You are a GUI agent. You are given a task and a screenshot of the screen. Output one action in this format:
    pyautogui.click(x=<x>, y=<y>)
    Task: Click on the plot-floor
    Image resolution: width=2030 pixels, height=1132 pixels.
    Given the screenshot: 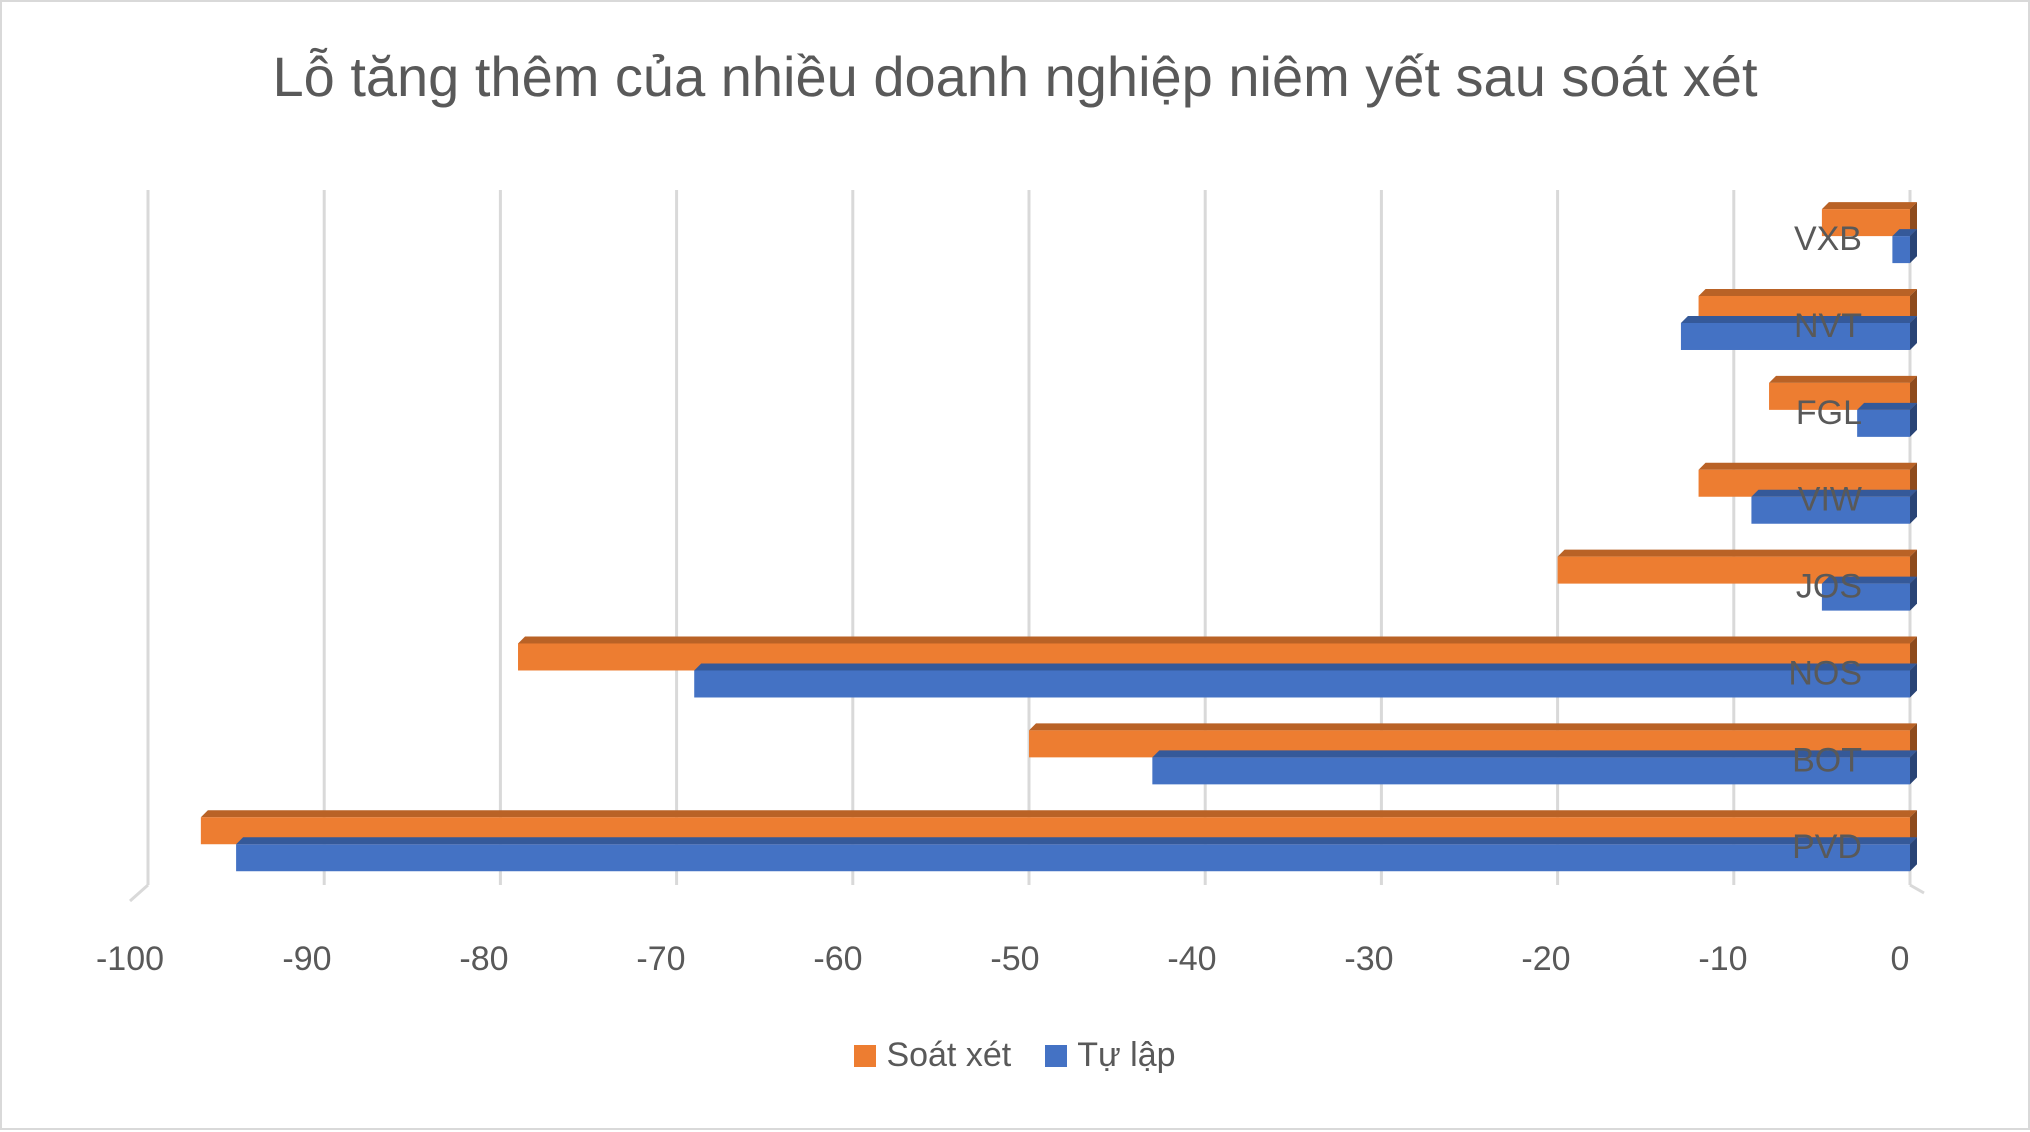 What is the action you would take?
    pyautogui.click(x=1027, y=893)
    